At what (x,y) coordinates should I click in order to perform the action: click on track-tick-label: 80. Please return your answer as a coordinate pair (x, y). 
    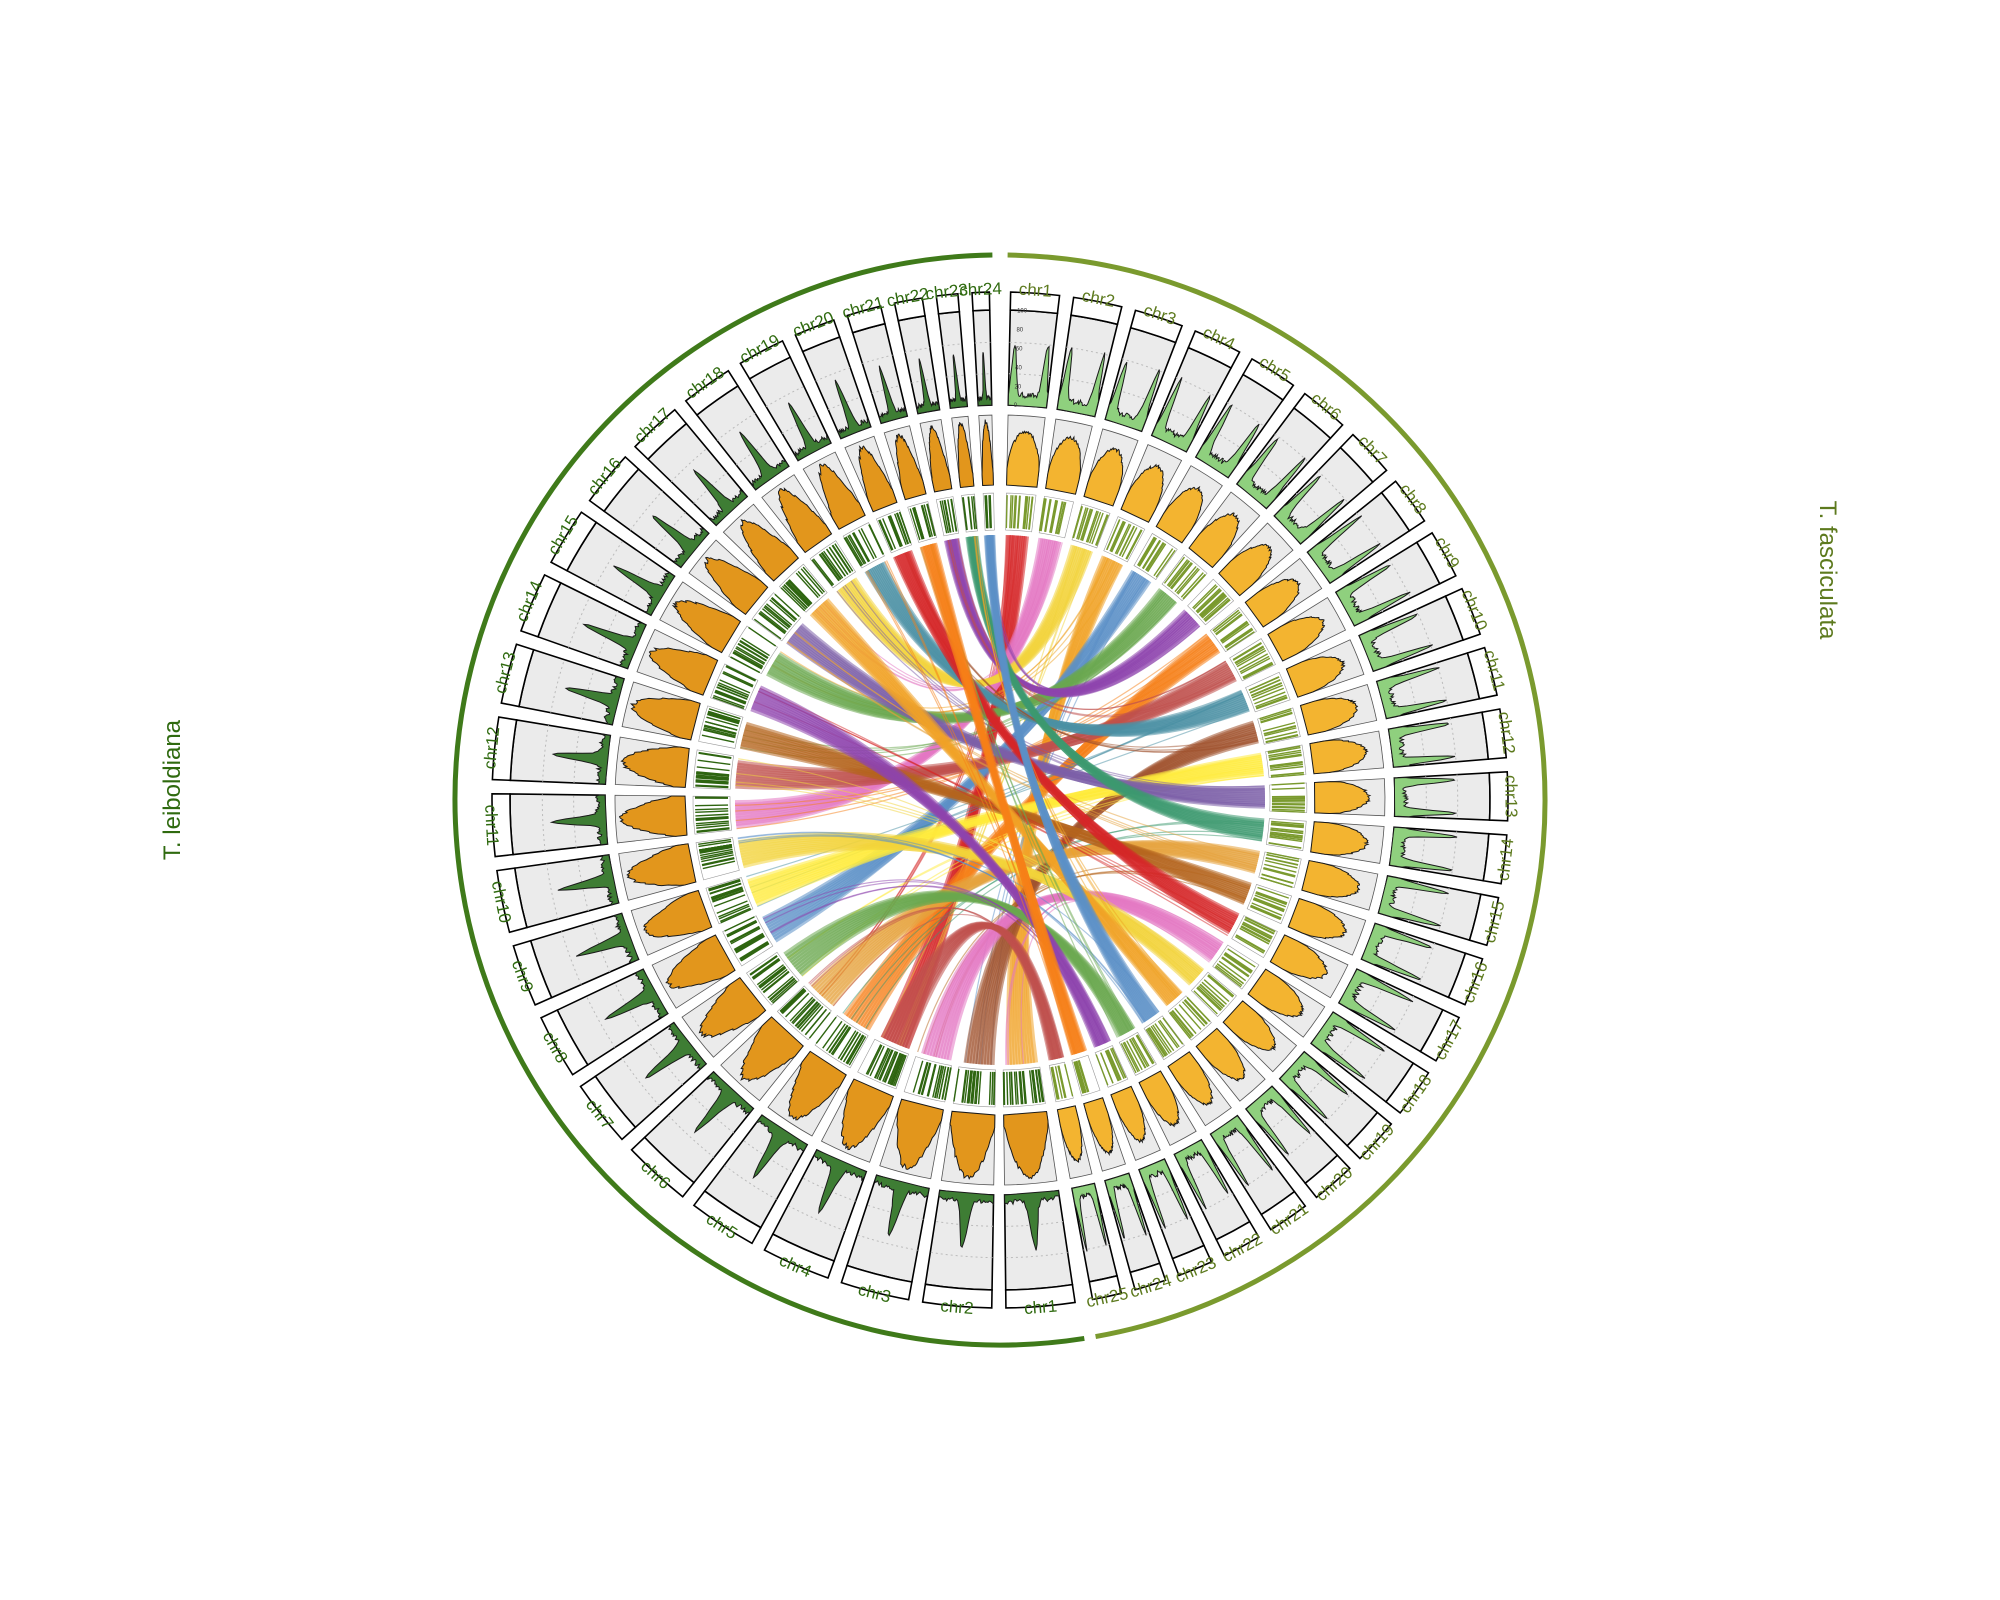
    Looking at the image, I should click on (1019, 330).